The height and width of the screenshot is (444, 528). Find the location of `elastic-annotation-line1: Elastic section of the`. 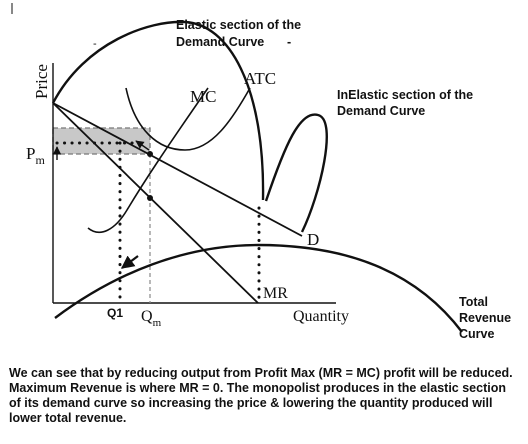

elastic-annotation-line1: Elastic section of the is located at coordinates (238, 25).